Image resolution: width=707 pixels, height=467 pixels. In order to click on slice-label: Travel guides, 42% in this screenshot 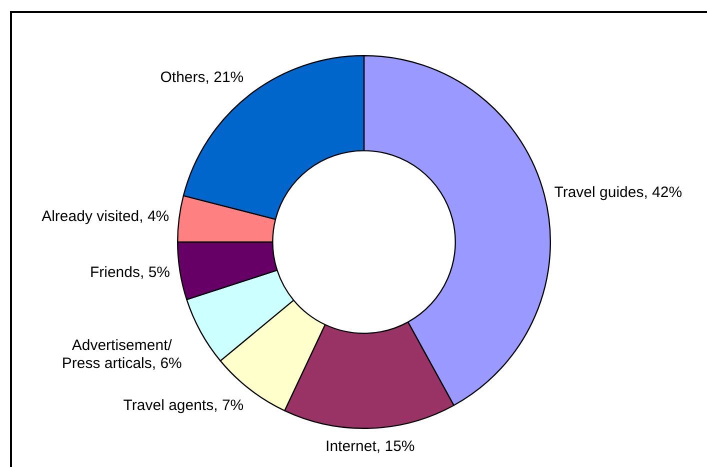, I will do `click(618, 193)`.